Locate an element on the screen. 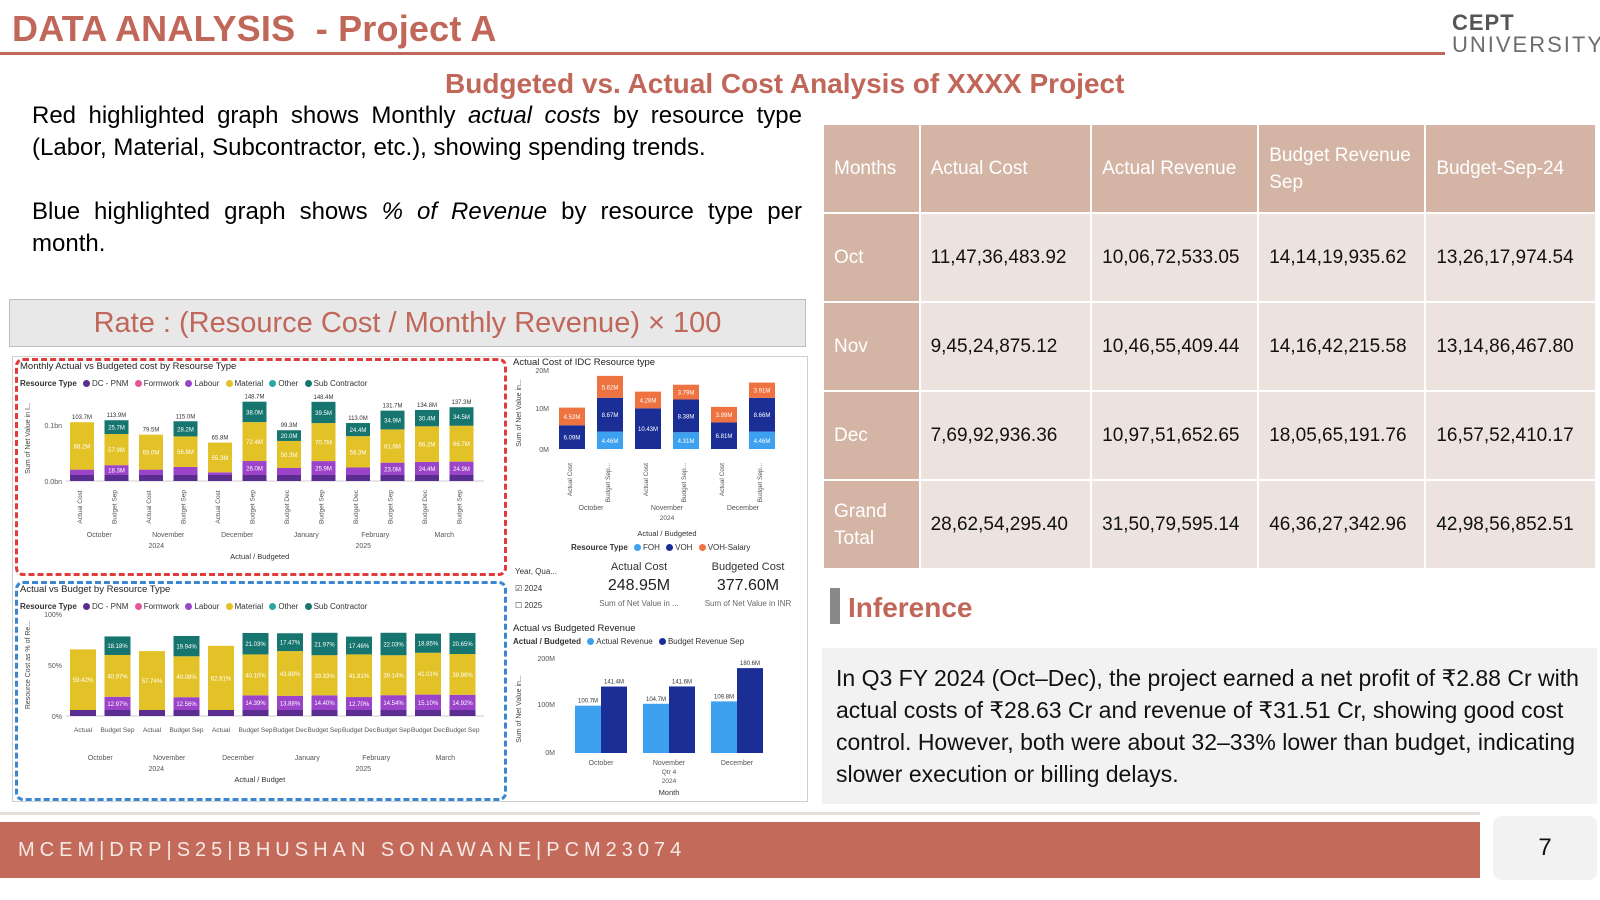 This screenshot has width=1600, height=900. y-tick-label: 10M is located at coordinates (542, 409).